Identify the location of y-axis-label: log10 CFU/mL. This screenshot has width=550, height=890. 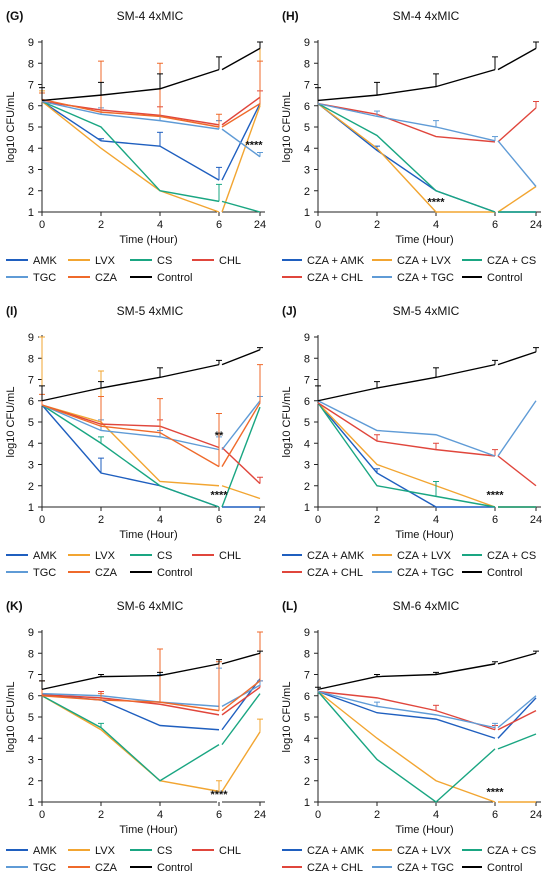
(287, 127).